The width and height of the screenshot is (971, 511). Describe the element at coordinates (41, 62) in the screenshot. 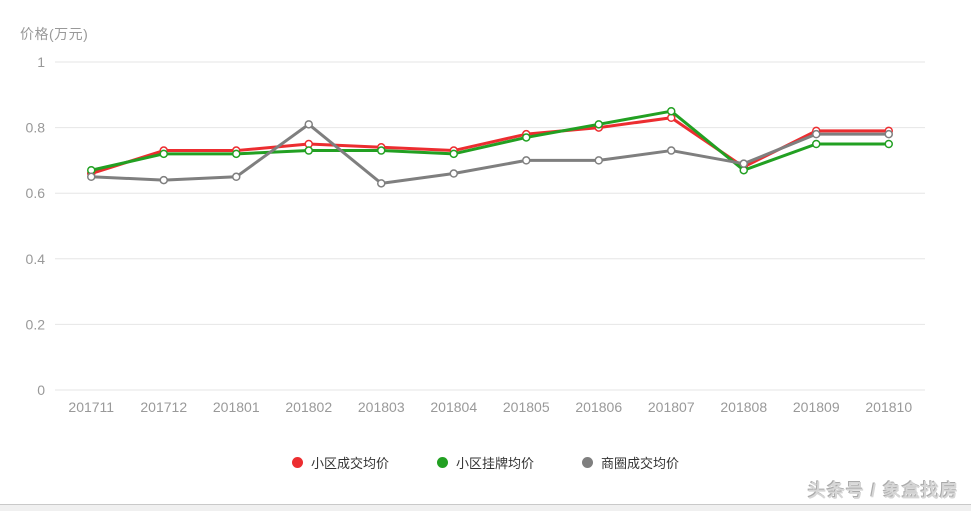

I see `y-axis-tick-label: 1` at that location.